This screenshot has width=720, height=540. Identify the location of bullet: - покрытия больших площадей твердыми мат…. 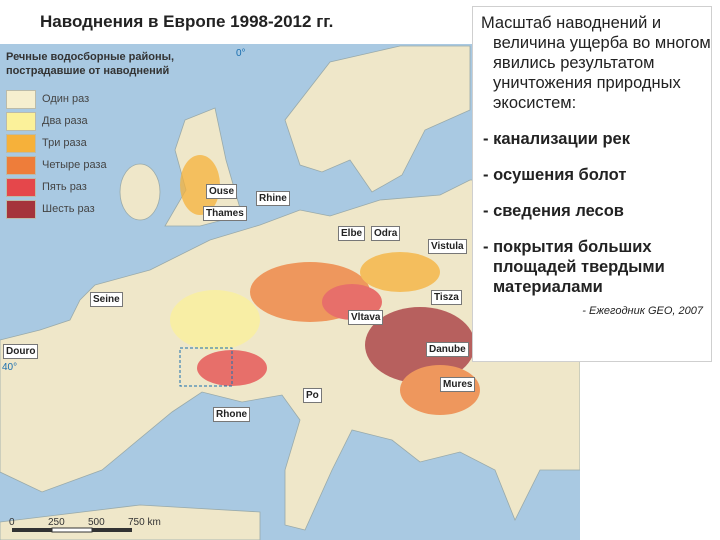
(574, 267).